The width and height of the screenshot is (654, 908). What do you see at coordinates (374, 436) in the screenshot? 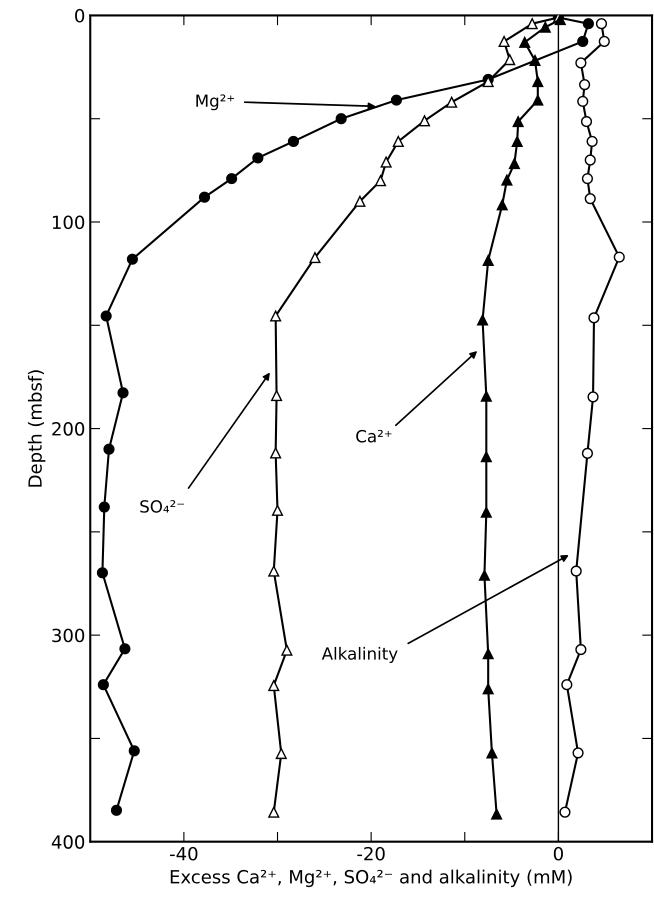
I see `annotation: Ca²⁺` at bounding box center [374, 436].